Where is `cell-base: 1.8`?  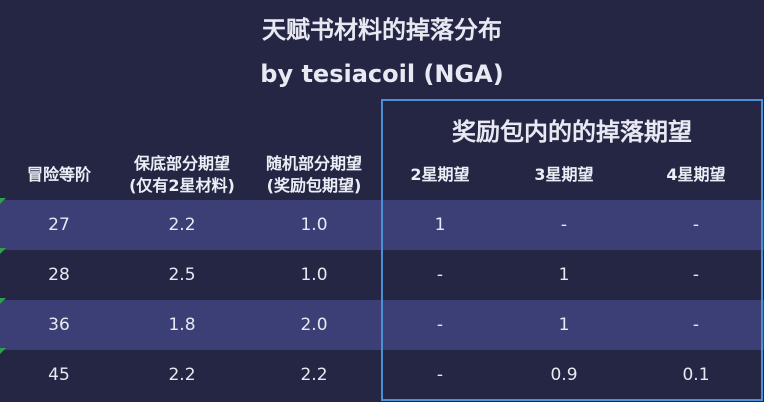
cell-base: 1.8 is located at coordinates (182, 325).